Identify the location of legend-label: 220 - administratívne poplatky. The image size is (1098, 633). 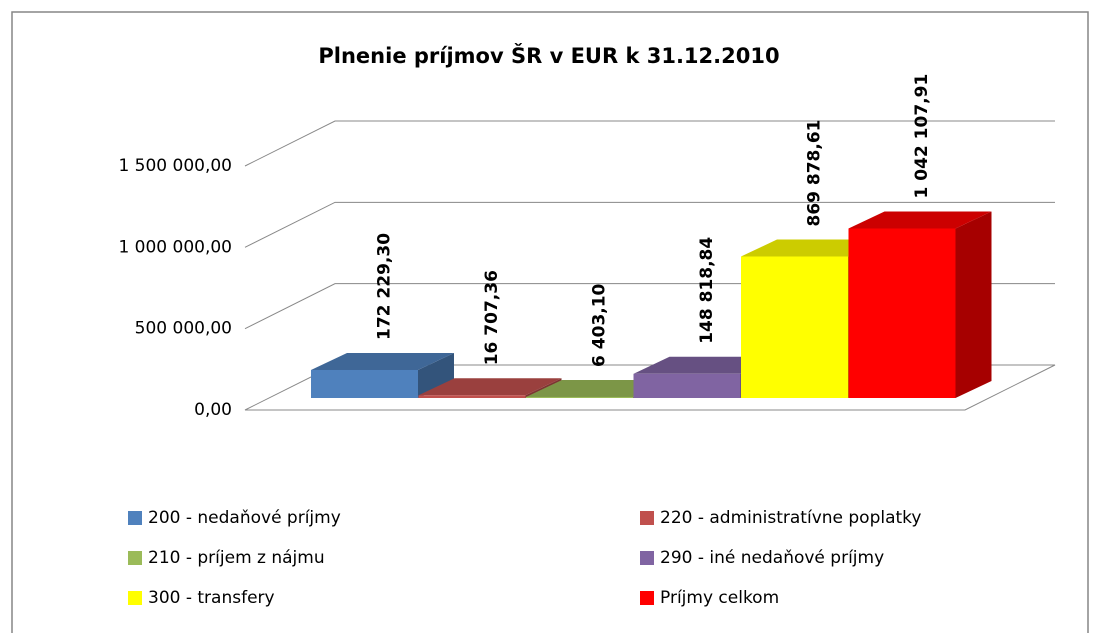
(790, 518).